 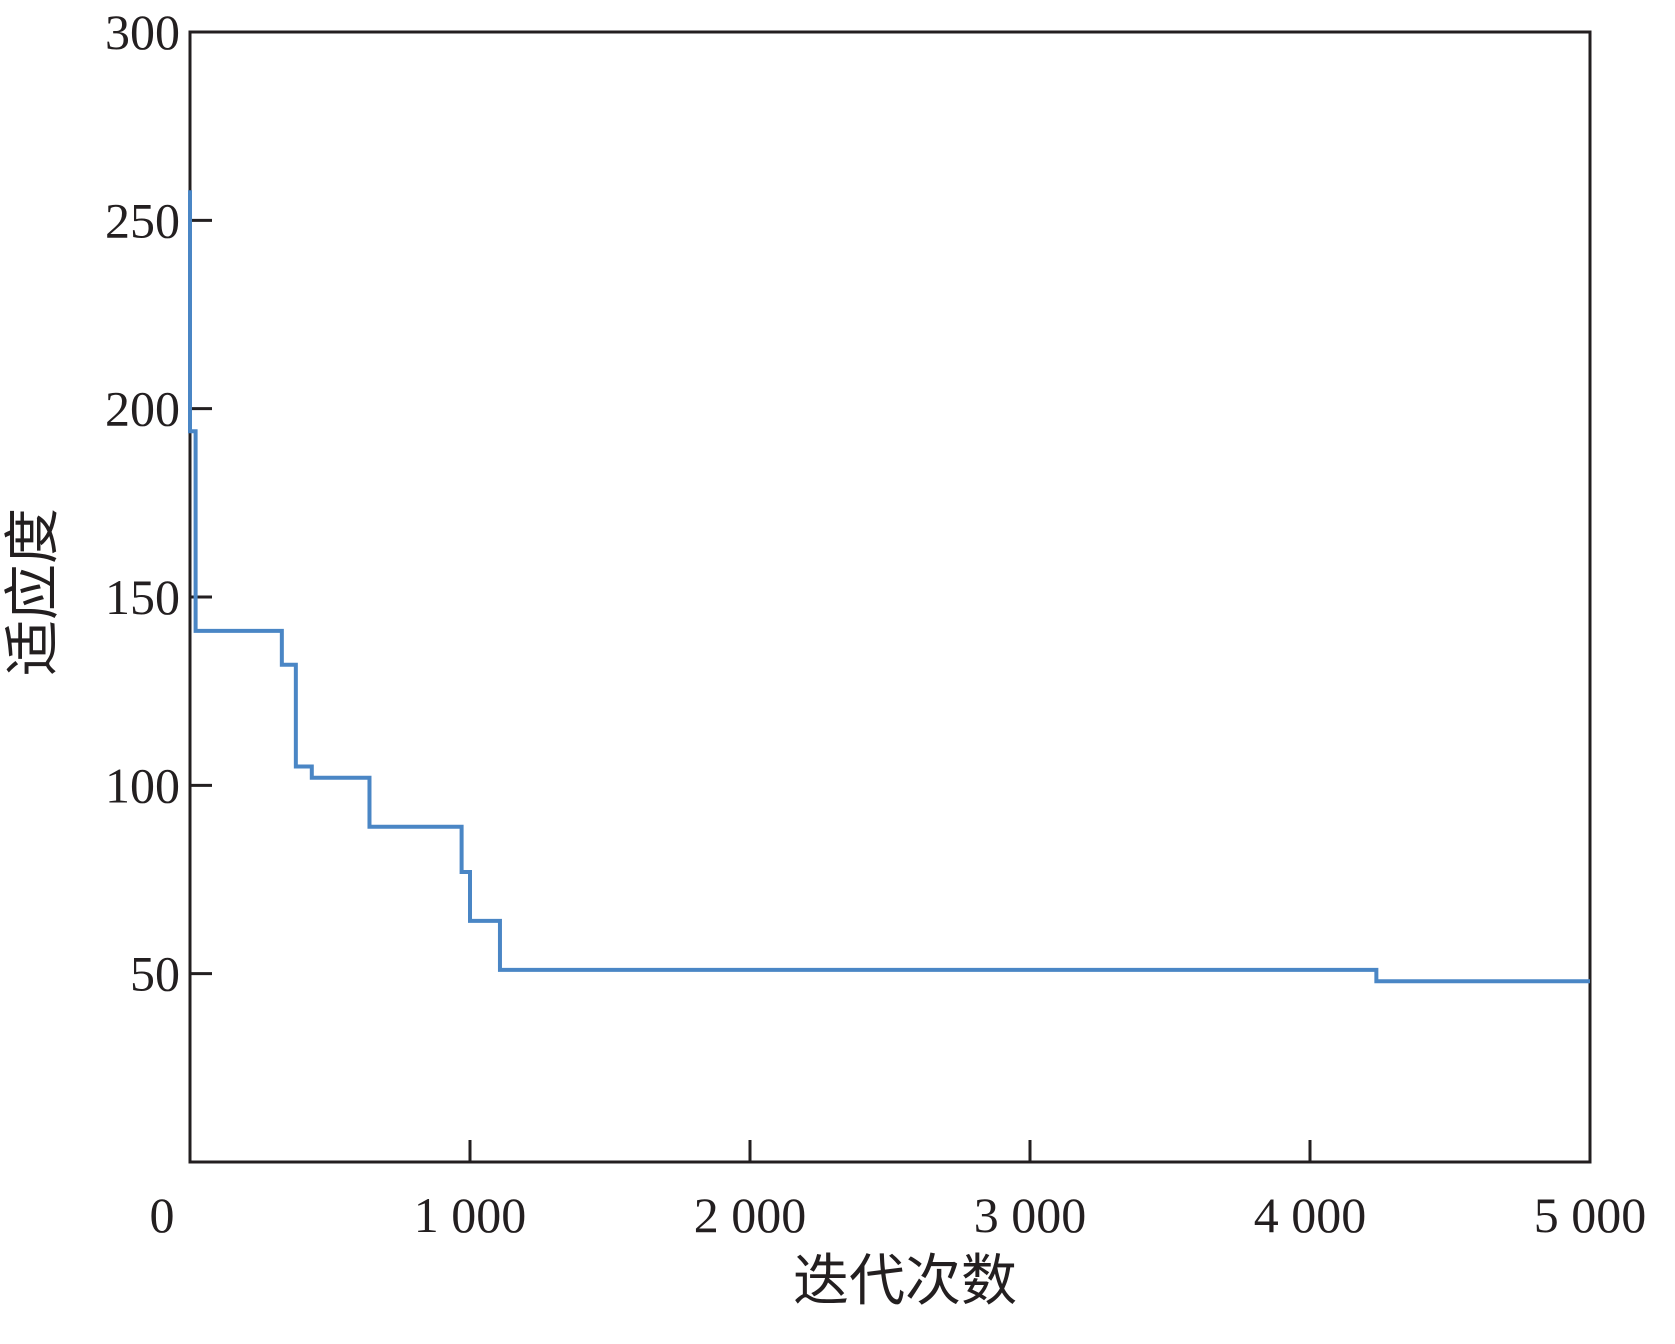 I want to click on x-tick-label: 1 000, so click(x=470, y=1215).